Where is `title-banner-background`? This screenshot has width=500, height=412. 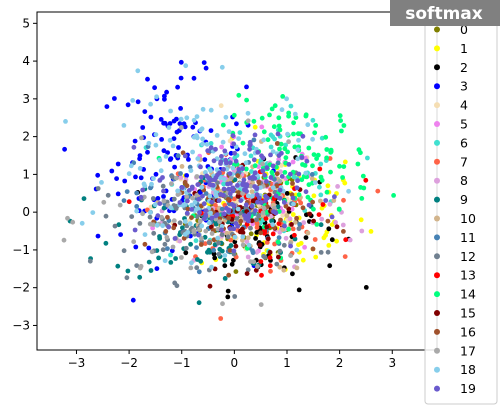 title-banner-background is located at coordinates (445, 13).